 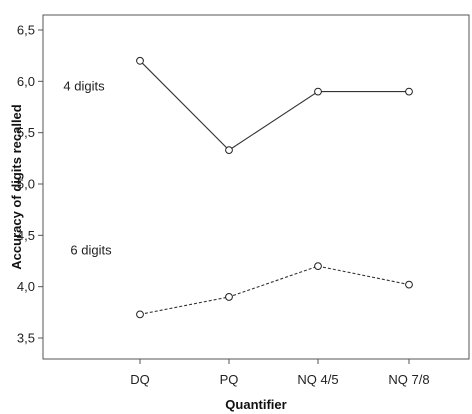 I want to click on x-axis-title: Quantifier, so click(x=255, y=404).